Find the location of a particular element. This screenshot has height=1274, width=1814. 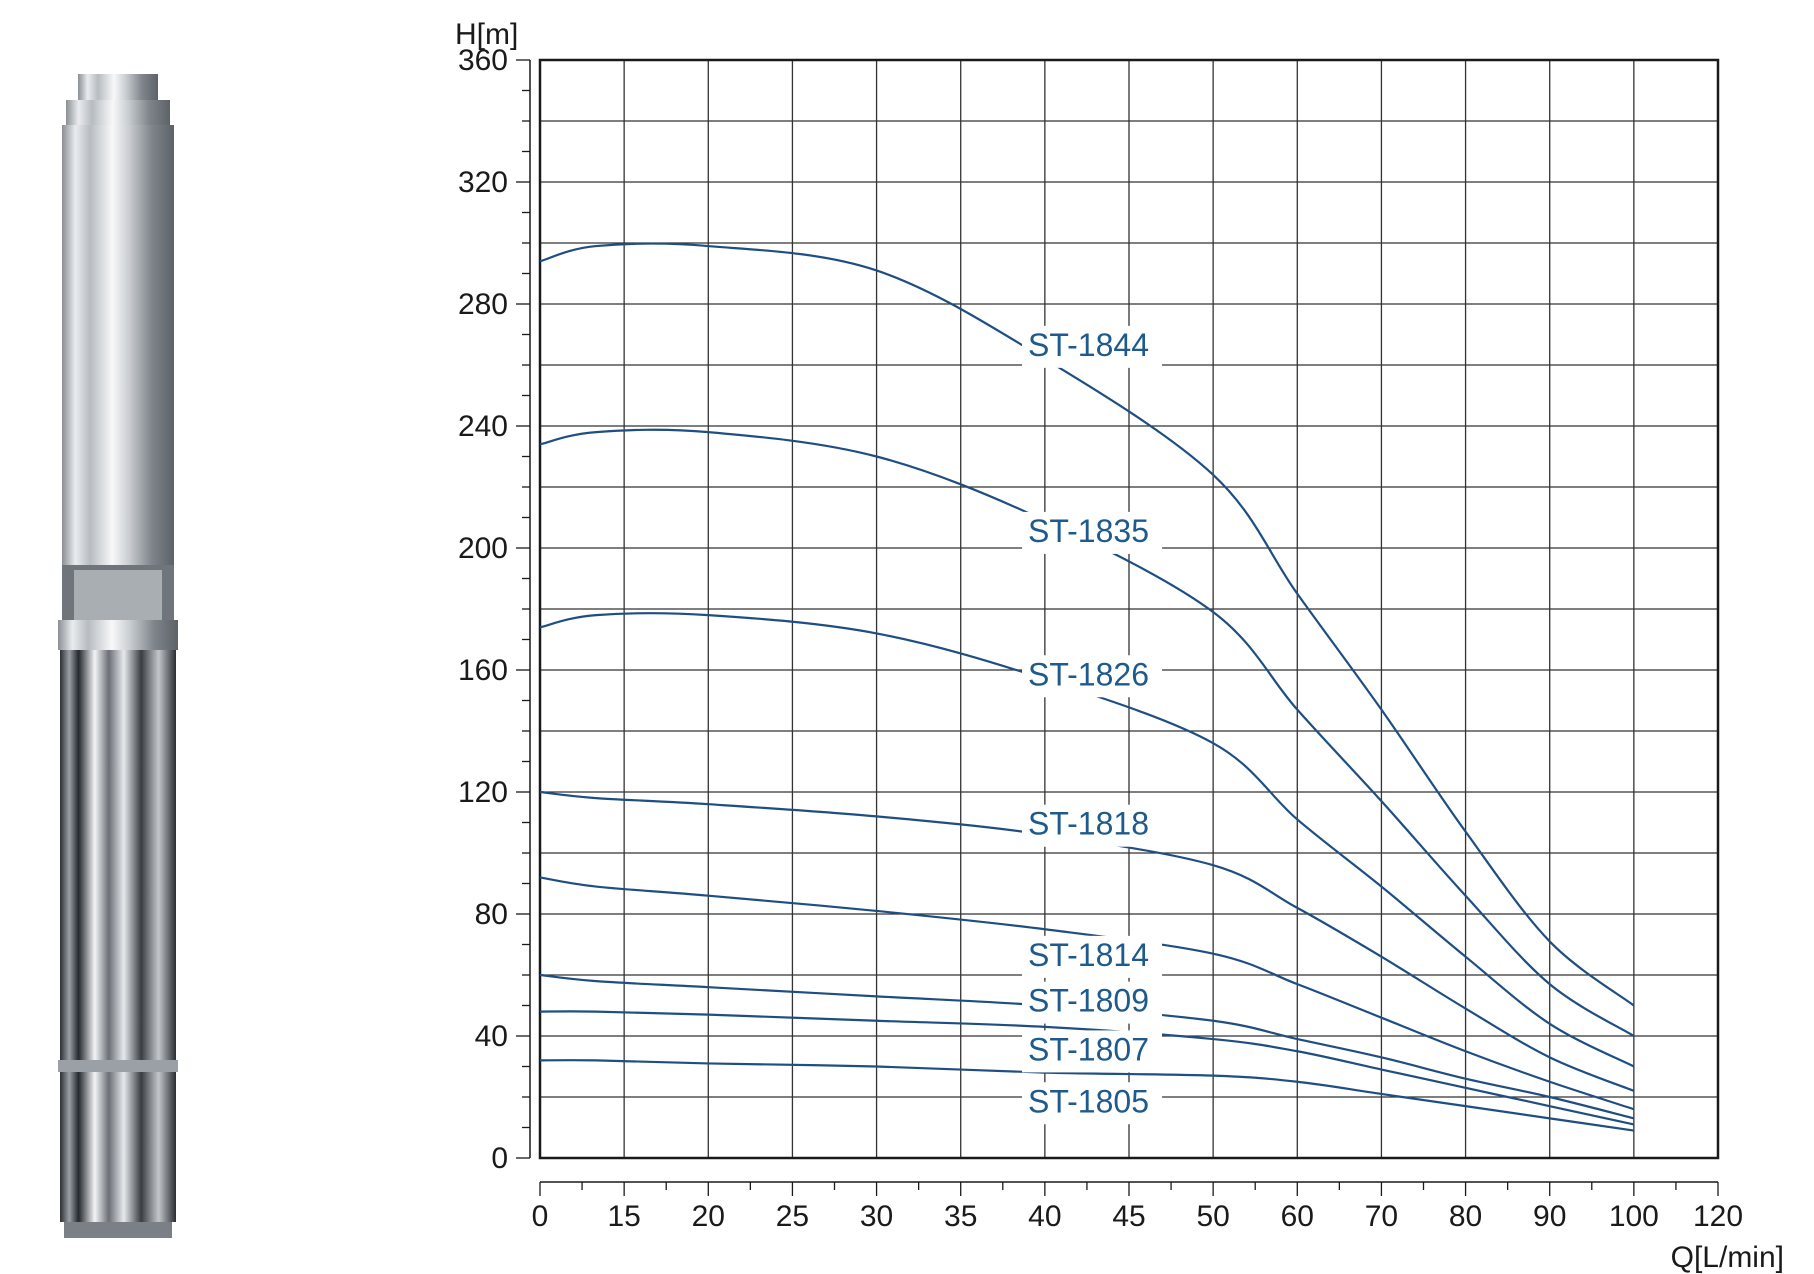

y-axis-title: H[m] is located at coordinates (486, 34).